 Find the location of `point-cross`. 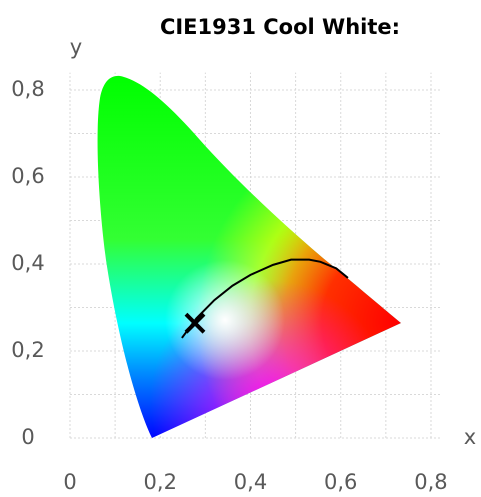

point-cross is located at coordinates (195, 323).